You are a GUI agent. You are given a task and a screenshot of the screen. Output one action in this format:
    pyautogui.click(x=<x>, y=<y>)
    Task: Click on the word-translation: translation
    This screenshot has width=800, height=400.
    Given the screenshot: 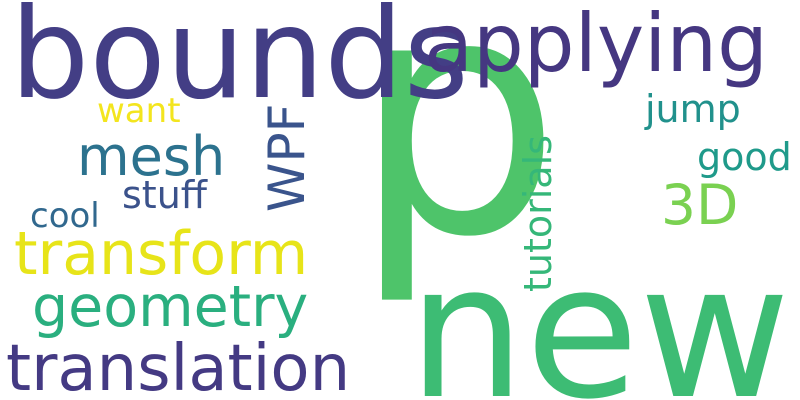 What is the action you would take?
    pyautogui.click(x=178, y=368)
    